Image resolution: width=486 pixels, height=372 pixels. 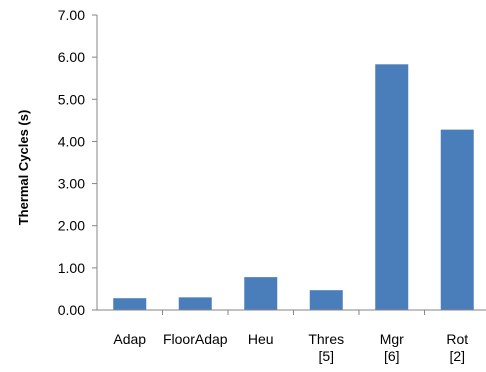 I want to click on y-tick-label: 6.00, so click(x=71, y=57).